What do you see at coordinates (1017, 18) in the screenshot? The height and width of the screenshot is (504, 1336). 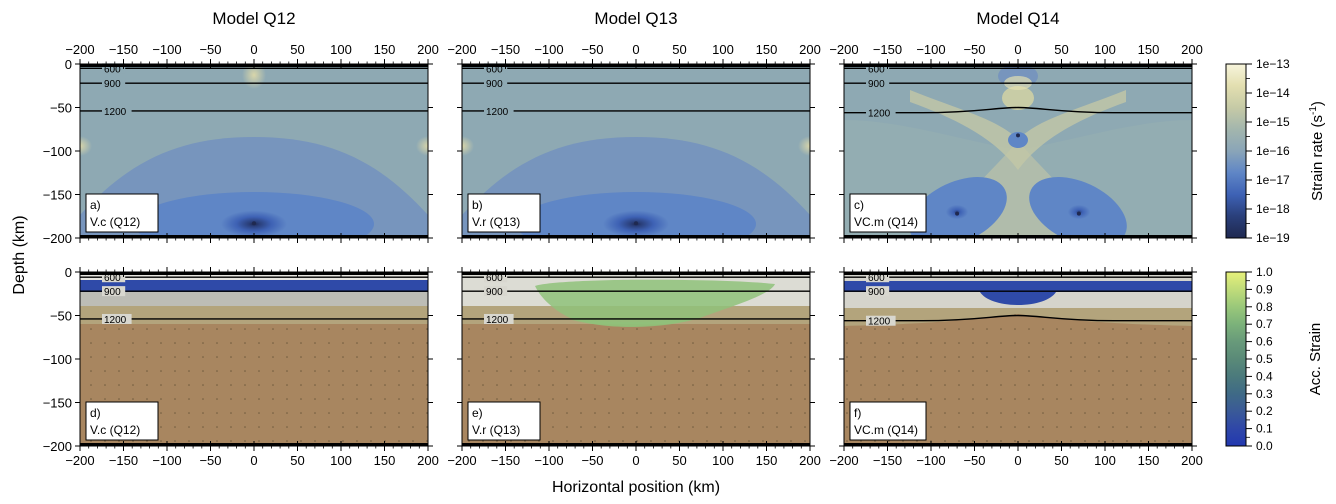 I see `column-title-q14: Model Q14` at bounding box center [1017, 18].